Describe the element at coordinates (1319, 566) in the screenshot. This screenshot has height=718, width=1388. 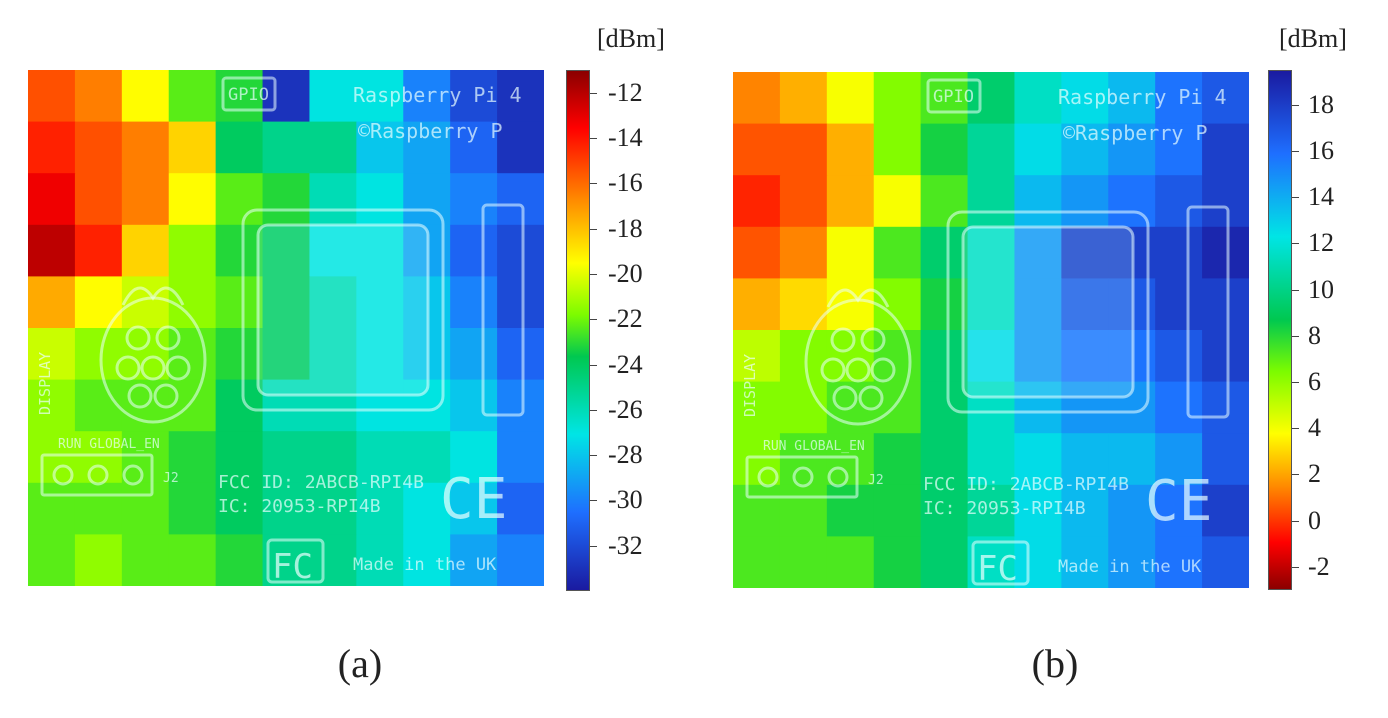
I see `colorbar-tick-label: -2` at that location.